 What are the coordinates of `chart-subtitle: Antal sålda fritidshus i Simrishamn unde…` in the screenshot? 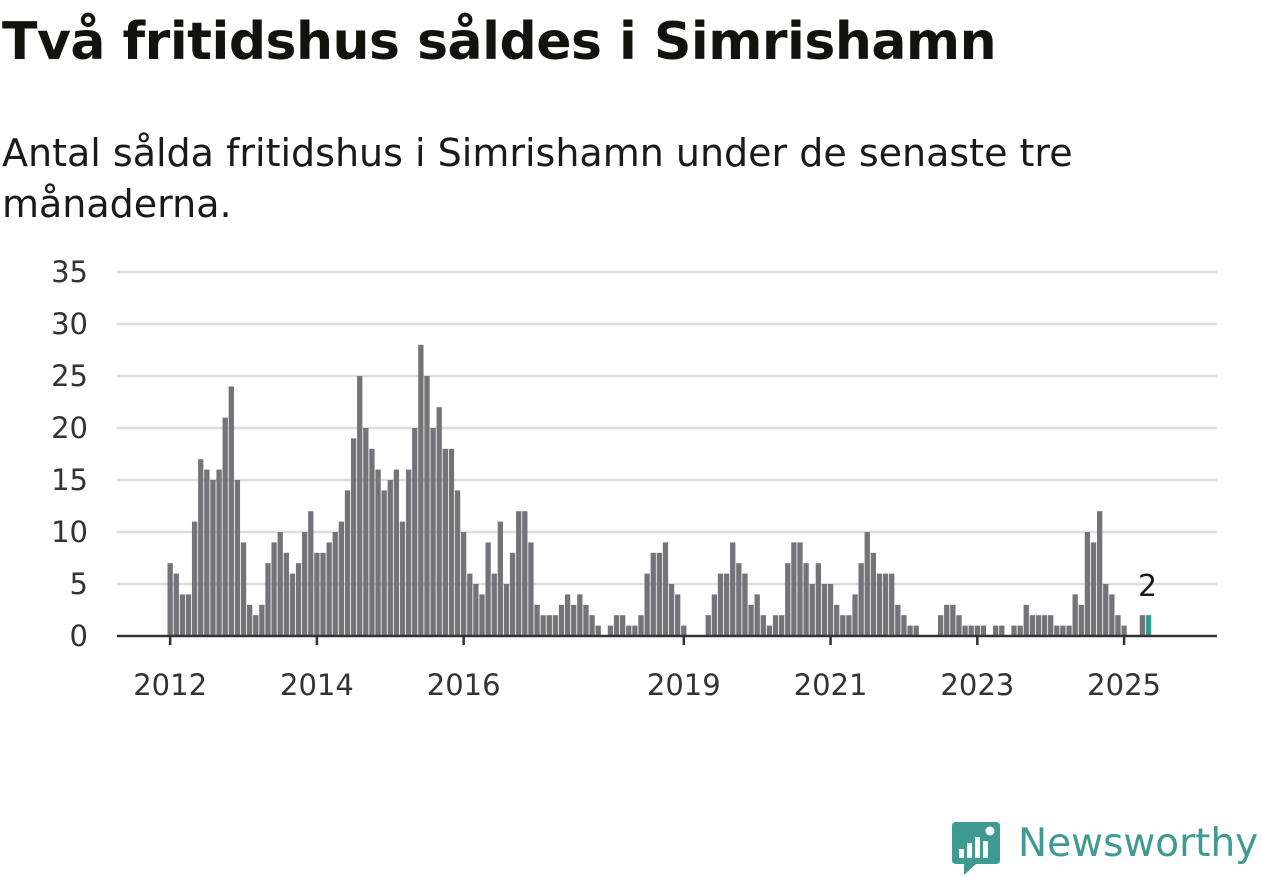 It's located at (537, 178).